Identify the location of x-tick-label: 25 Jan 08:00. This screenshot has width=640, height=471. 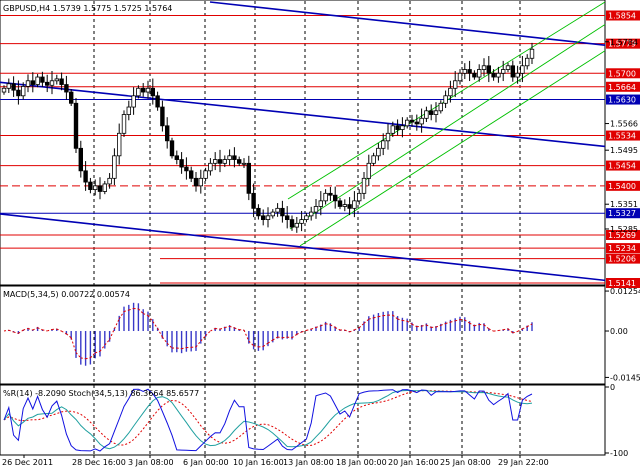
(465, 462).